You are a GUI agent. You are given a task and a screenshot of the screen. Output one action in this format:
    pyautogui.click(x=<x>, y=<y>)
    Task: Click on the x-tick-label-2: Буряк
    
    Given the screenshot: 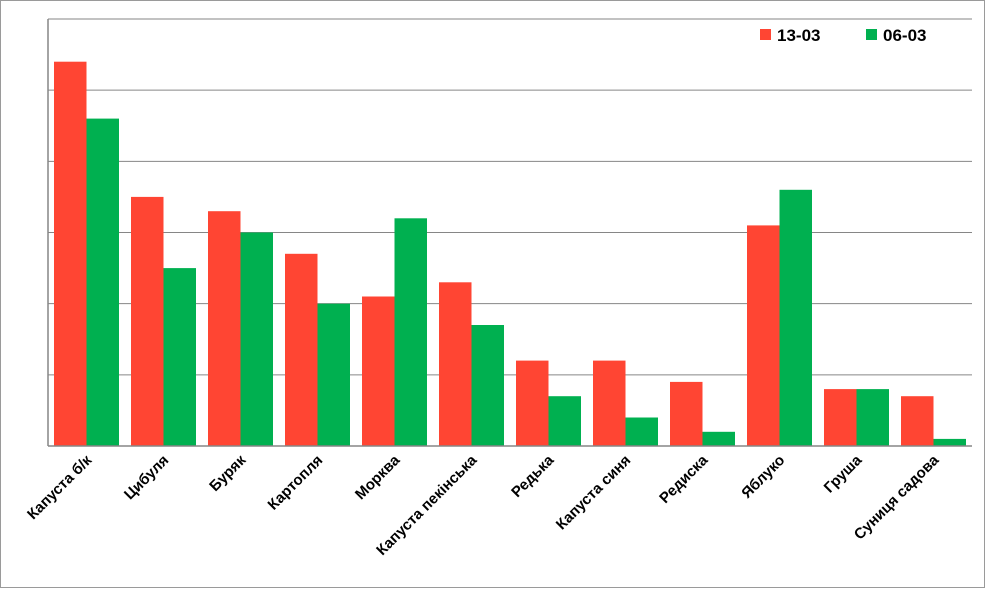 What is the action you would take?
    pyautogui.click(x=227, y=472)
    